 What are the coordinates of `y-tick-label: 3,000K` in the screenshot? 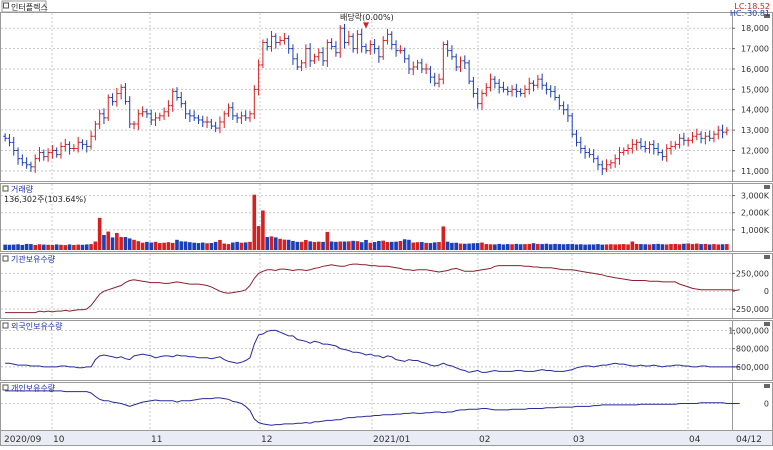 It's located at (755, 196).